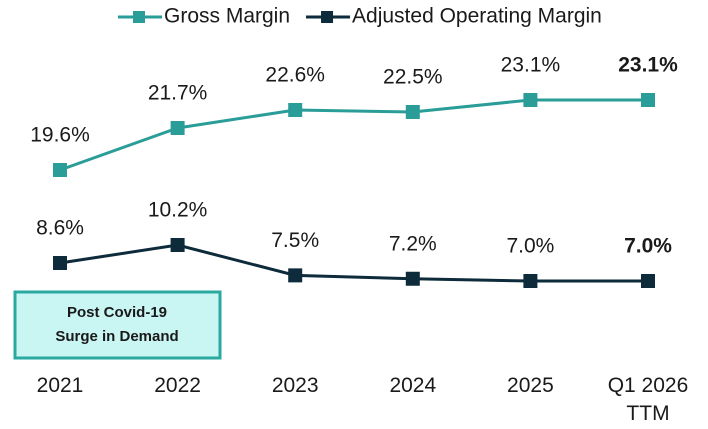  Describe the element at coordinates (413, 77) in the screenshot. I see `data-label: 22.5%` at that location.